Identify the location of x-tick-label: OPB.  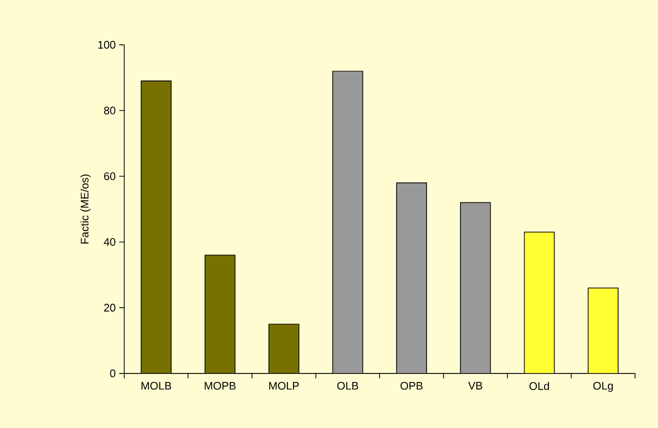
(411, 386).